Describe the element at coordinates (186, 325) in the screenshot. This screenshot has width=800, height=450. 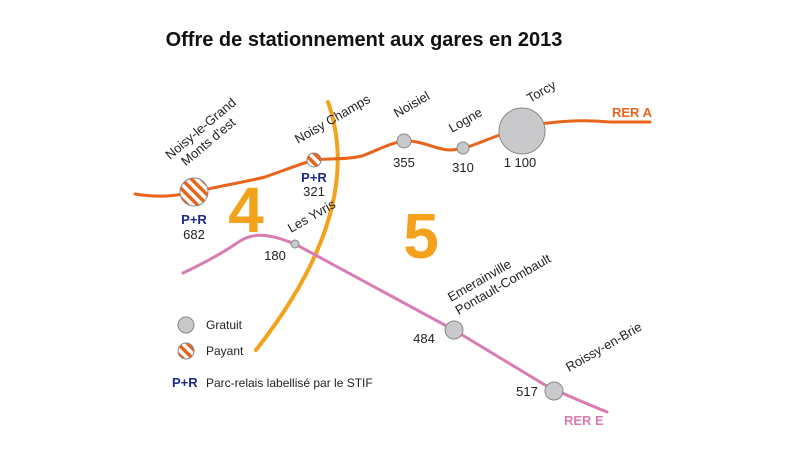
I see `gratuit-legend-icon` at that location.